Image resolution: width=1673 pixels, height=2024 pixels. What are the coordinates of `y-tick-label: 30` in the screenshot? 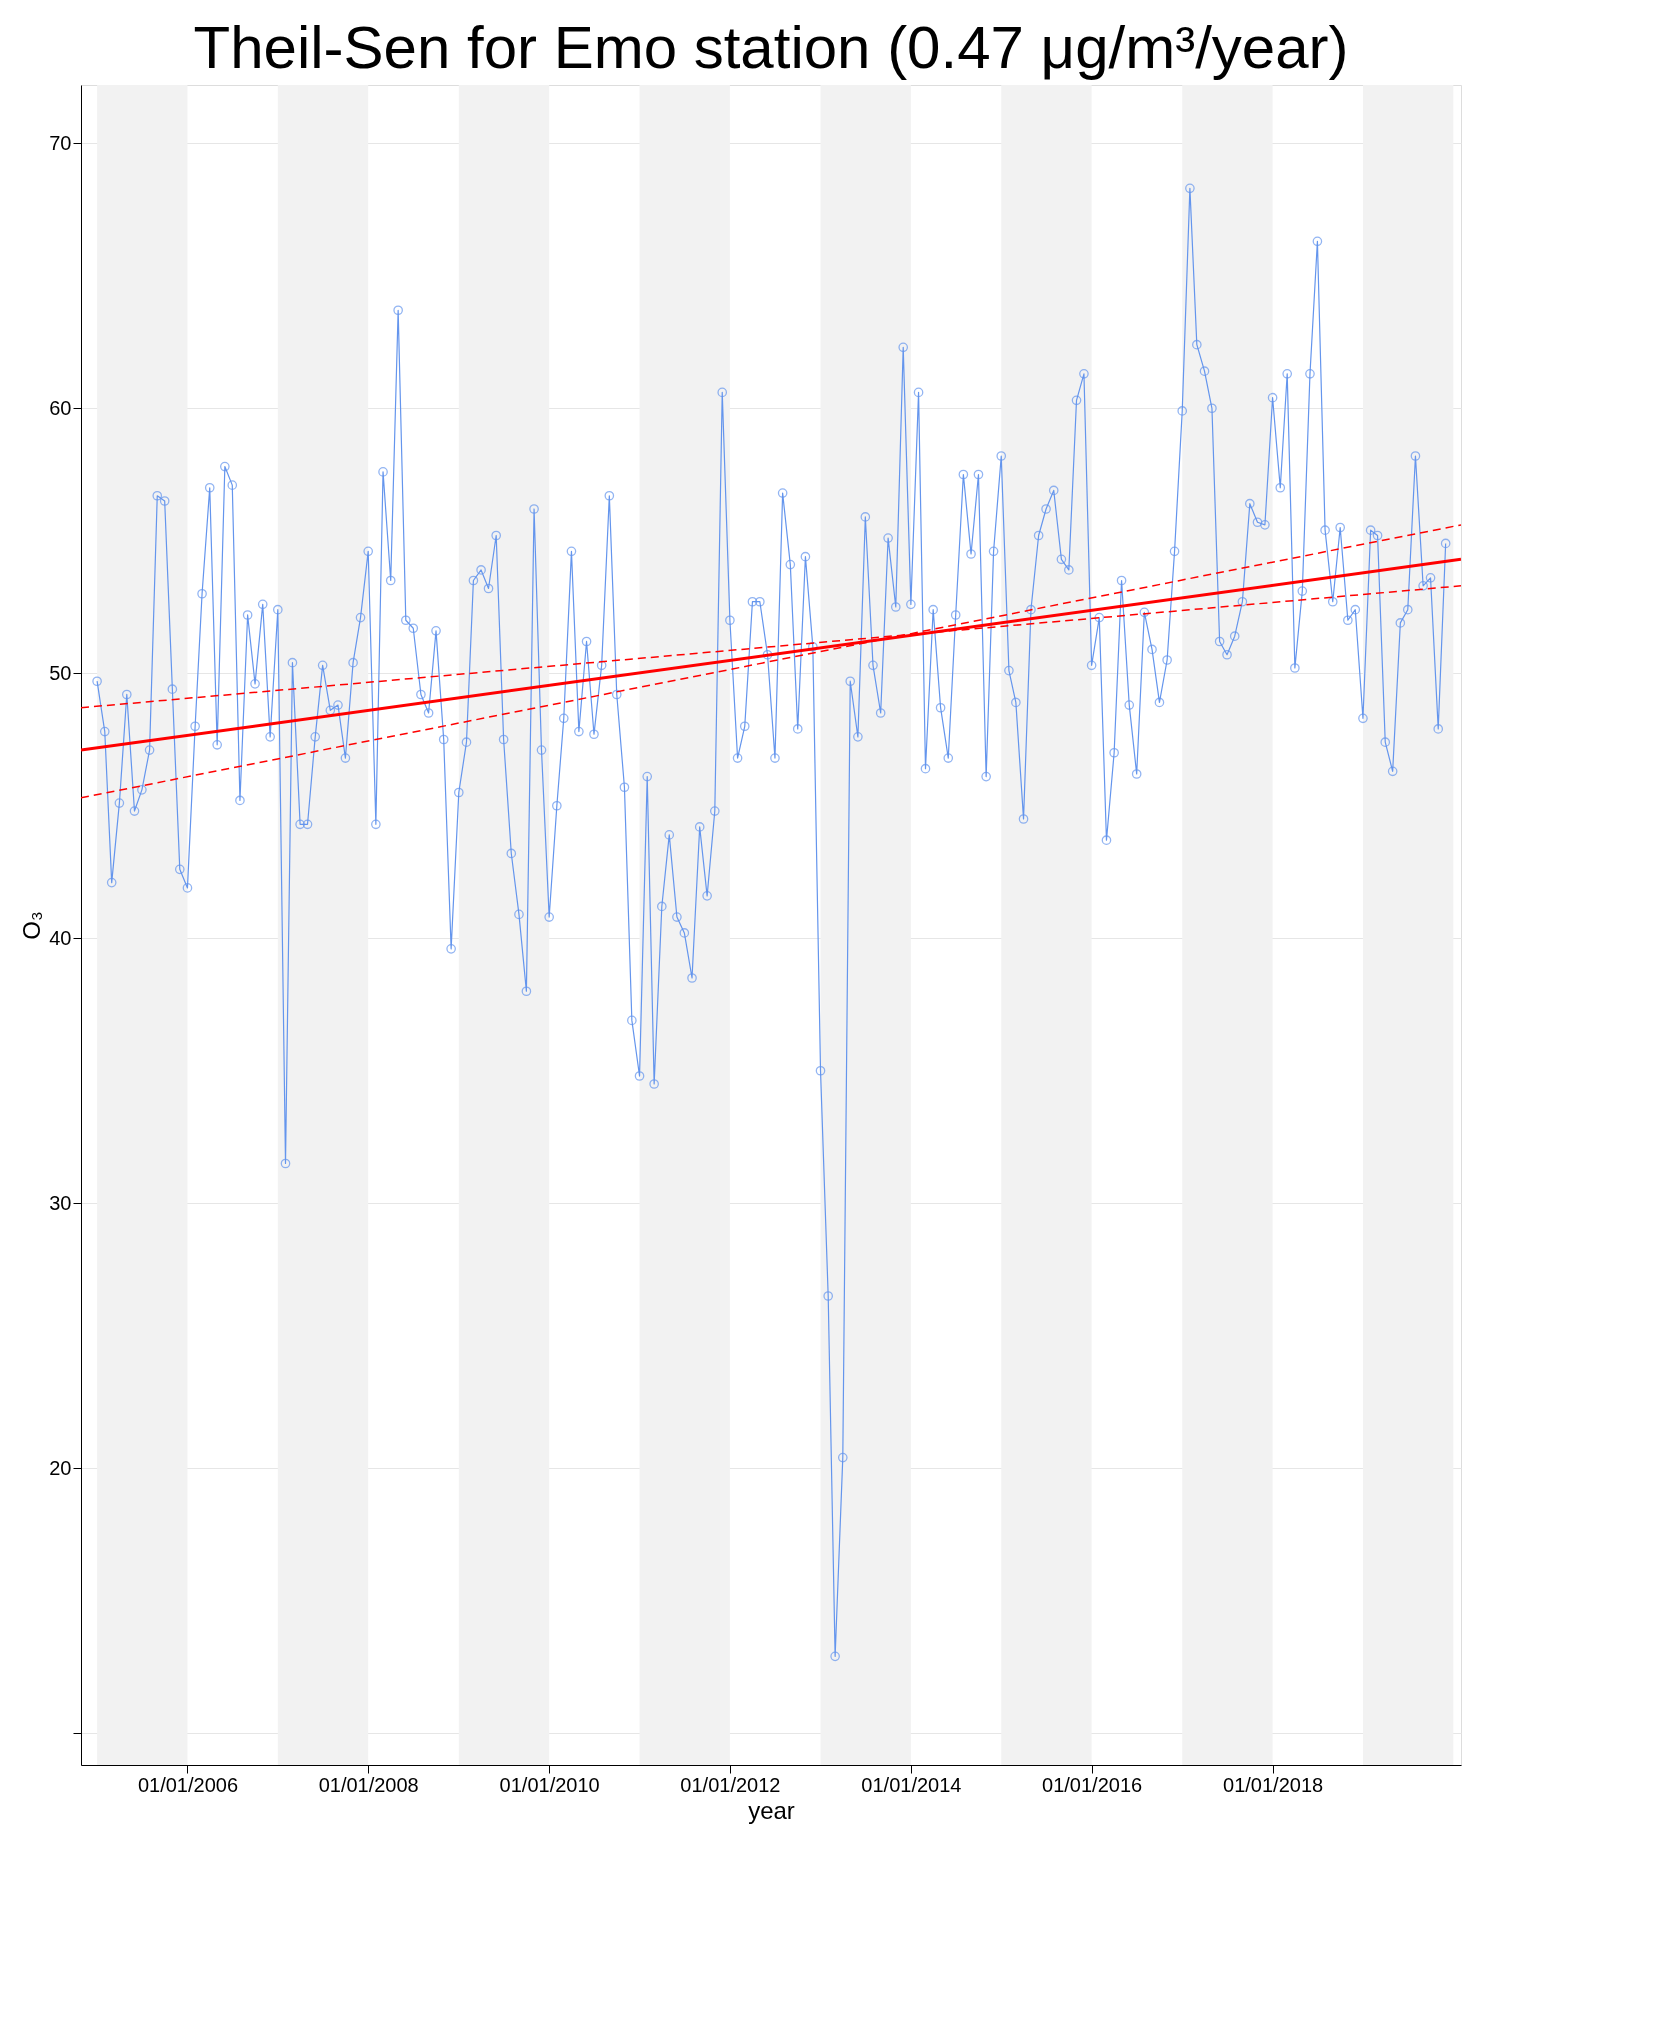 It's located at (60, 1202).